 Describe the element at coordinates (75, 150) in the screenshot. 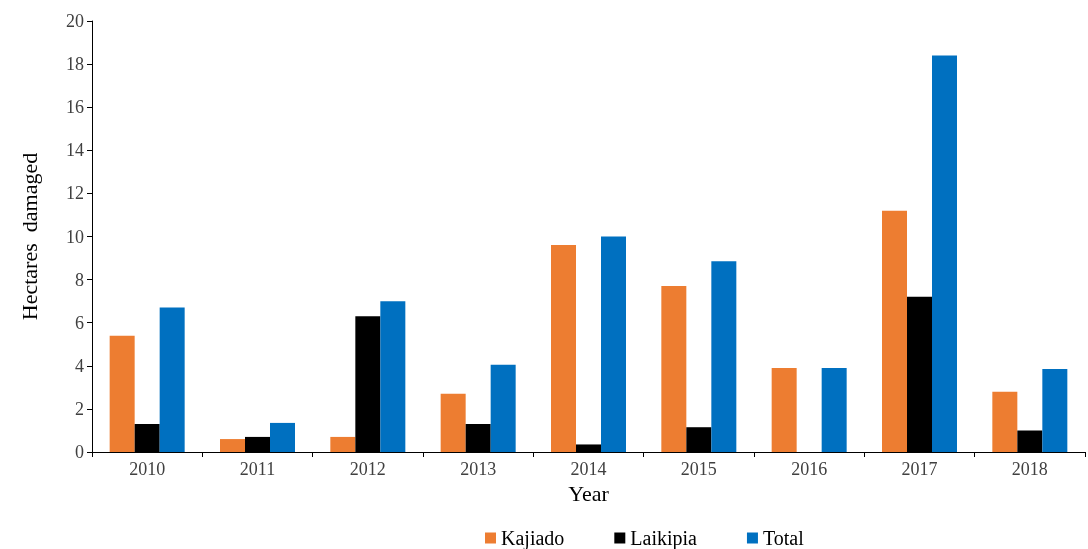

I see `y-tick-label: 14` at that location.